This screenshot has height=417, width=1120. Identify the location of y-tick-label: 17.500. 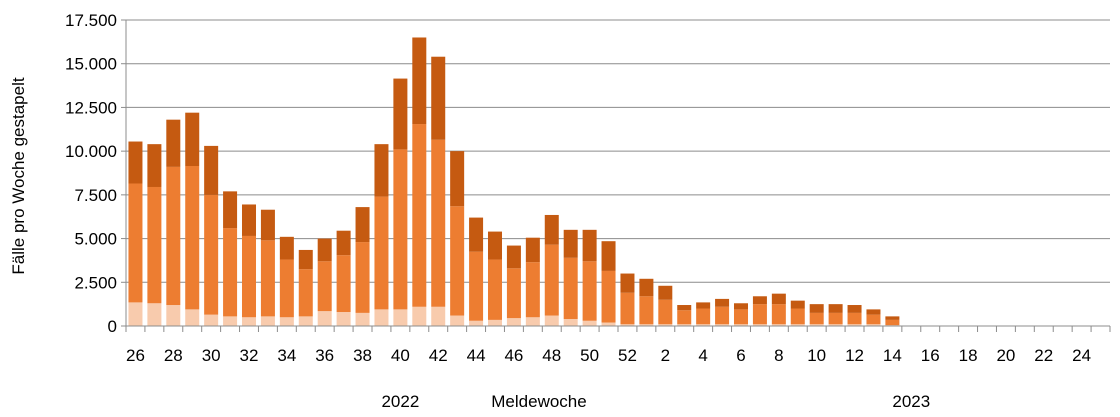
(91, 20).